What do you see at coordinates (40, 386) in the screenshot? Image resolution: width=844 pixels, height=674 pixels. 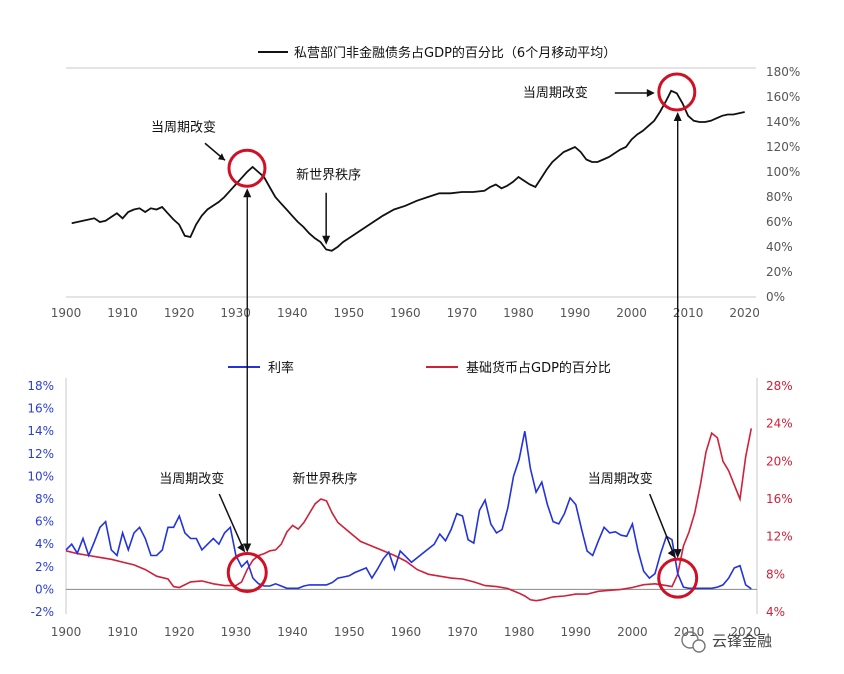 I see `bottom-left-tick-18pct: 18%` at bounding box center [40, 386].